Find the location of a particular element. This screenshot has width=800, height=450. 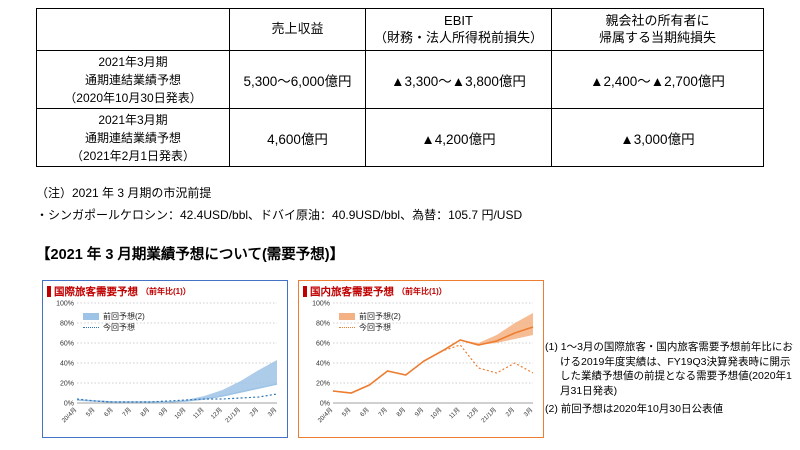

header-revenue: 売上収益 is located at coordinates (297, 29).